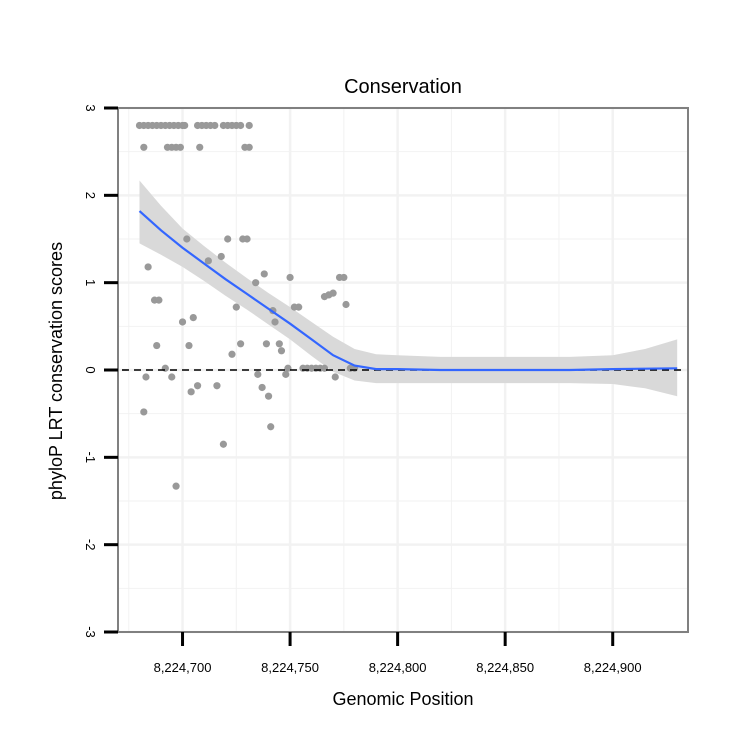  Describe the element at coordinates (90, 632) in the screenshot. I see `y-tick-label: -3` at that location.